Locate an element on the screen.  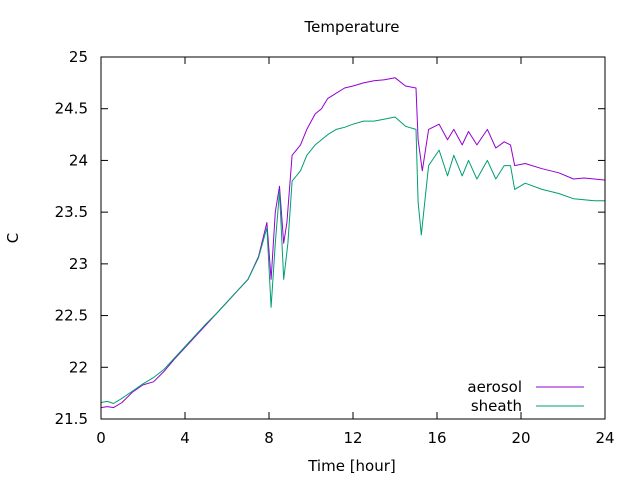
x-tick-label: 12 is located at coordinates (352, 438).